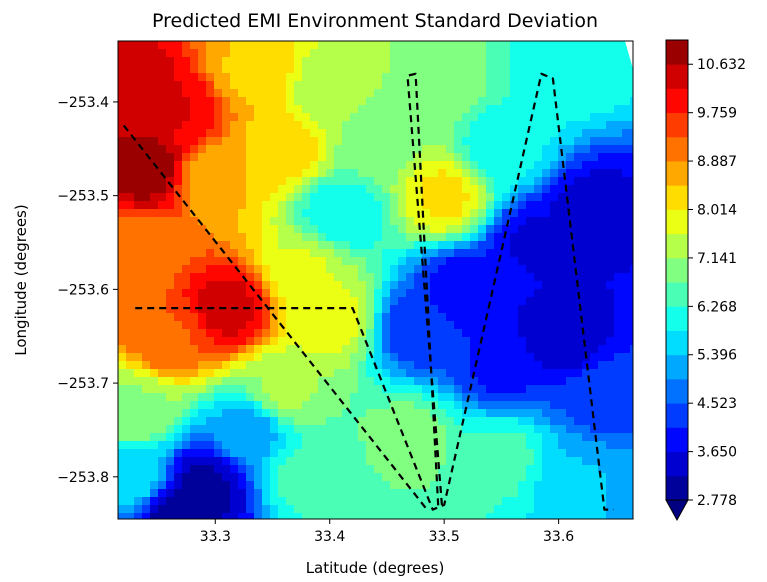 The width and height of the screenshot is (767, 582). I want to click on colorbar-tick-label: 8.014, so click(717, 210).